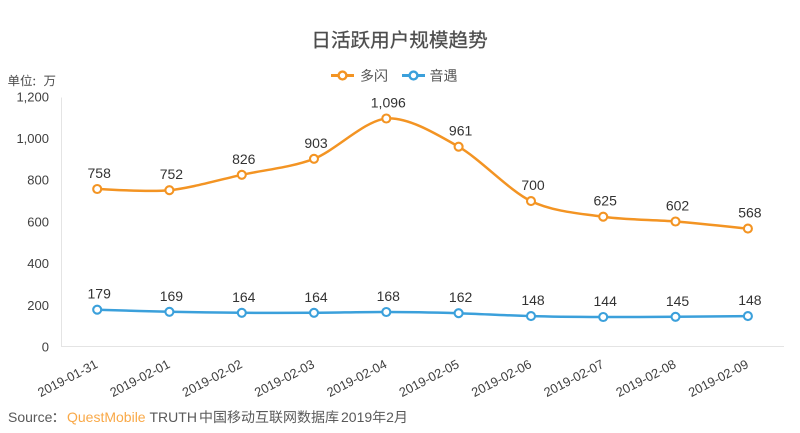  What do you see at coordinates (32, 96) in the screenshot?
I see `svg-text: 1,200` at bounding box center [32, 96].